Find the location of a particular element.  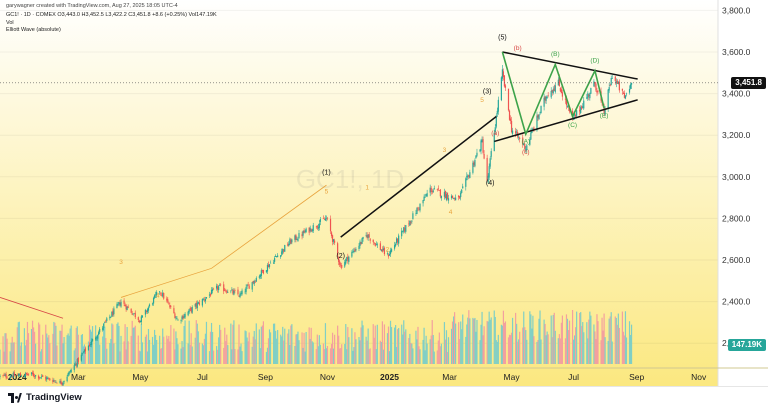

y-tick-label: 2,400.0 is located at coordinates (736, 302).